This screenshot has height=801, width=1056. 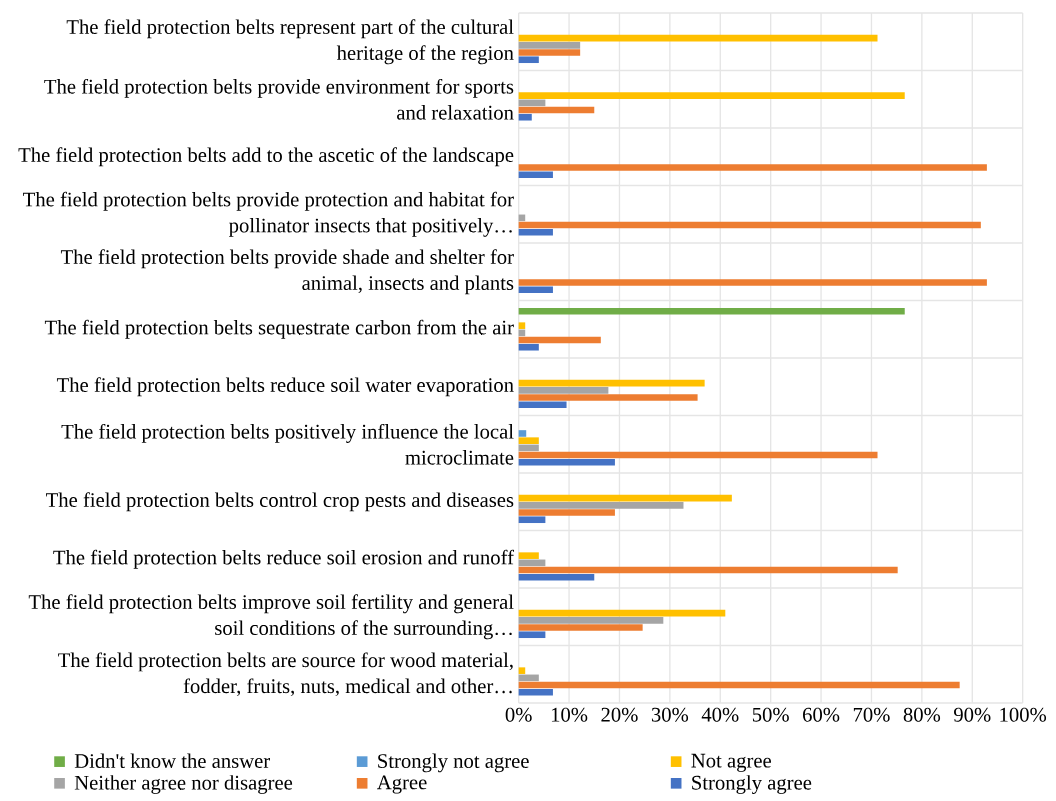 What do you see at coordinates (453, 763) in the screenshot?
I see `legend-label: Strongly not agree` at bounding box center [453, 763].